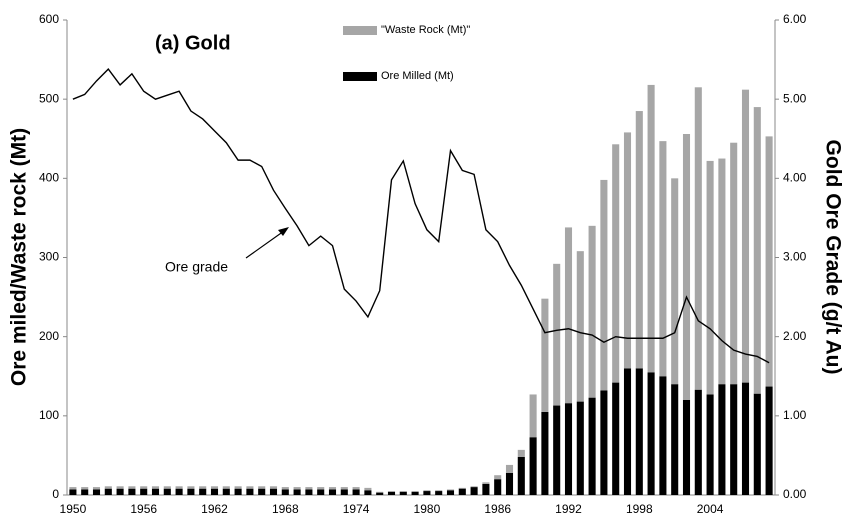 This screenshot has width=855, height=527. Describe the element at coordinates (360, 76) in the screenshot. I see `legend-swatch` at that location.